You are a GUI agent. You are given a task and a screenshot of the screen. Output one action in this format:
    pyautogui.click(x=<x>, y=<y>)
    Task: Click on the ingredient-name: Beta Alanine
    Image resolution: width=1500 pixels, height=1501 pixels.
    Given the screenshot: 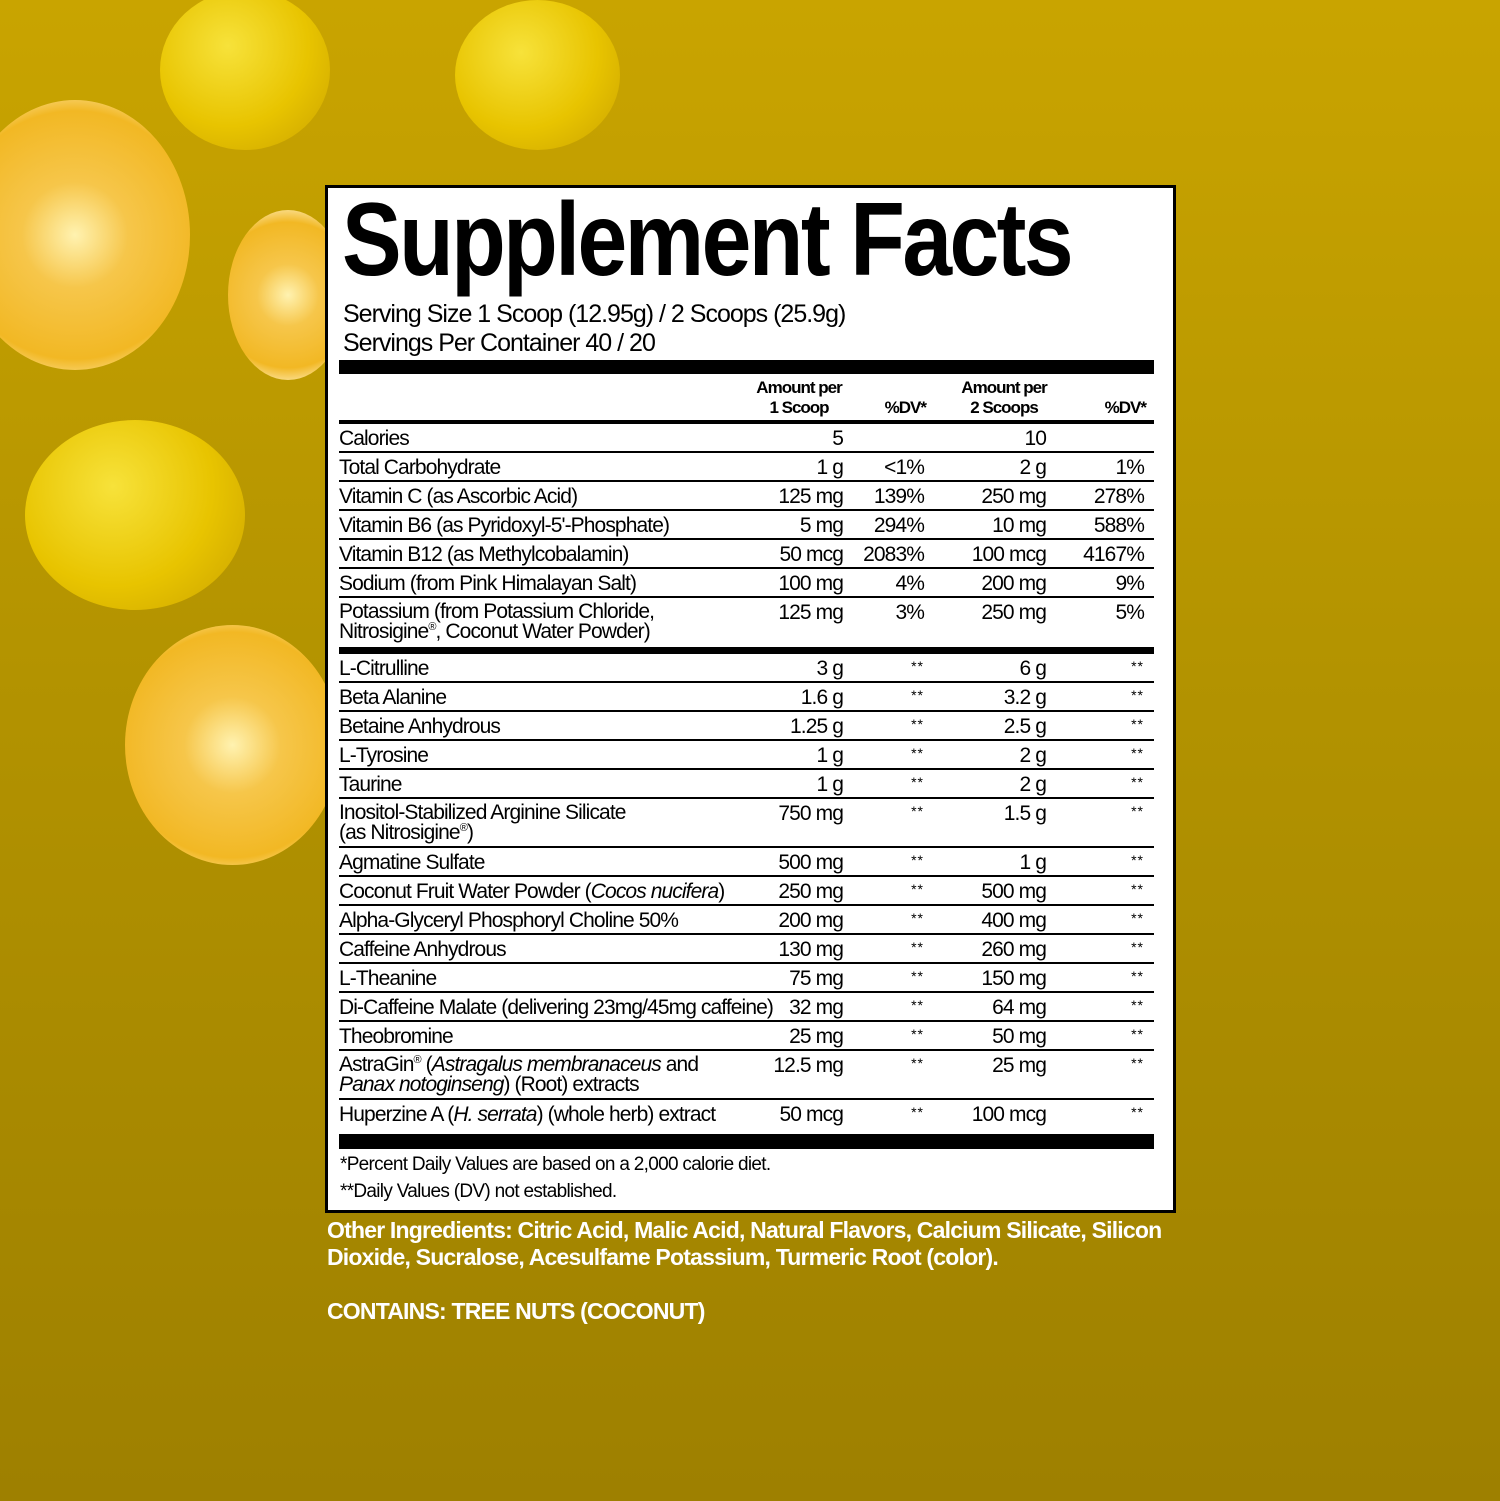 What is the action you would take?
    pyautogui.click(x=393, y=697)
    